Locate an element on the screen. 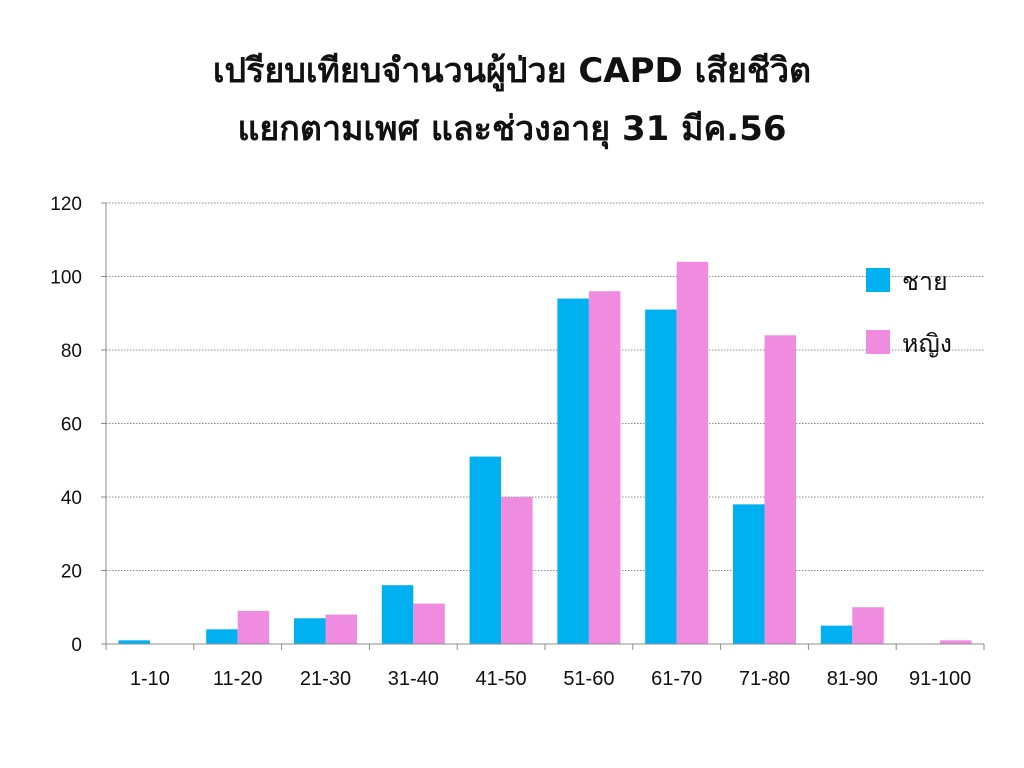  x-tick-label: 11-20 is located at coordinates (238, 679).